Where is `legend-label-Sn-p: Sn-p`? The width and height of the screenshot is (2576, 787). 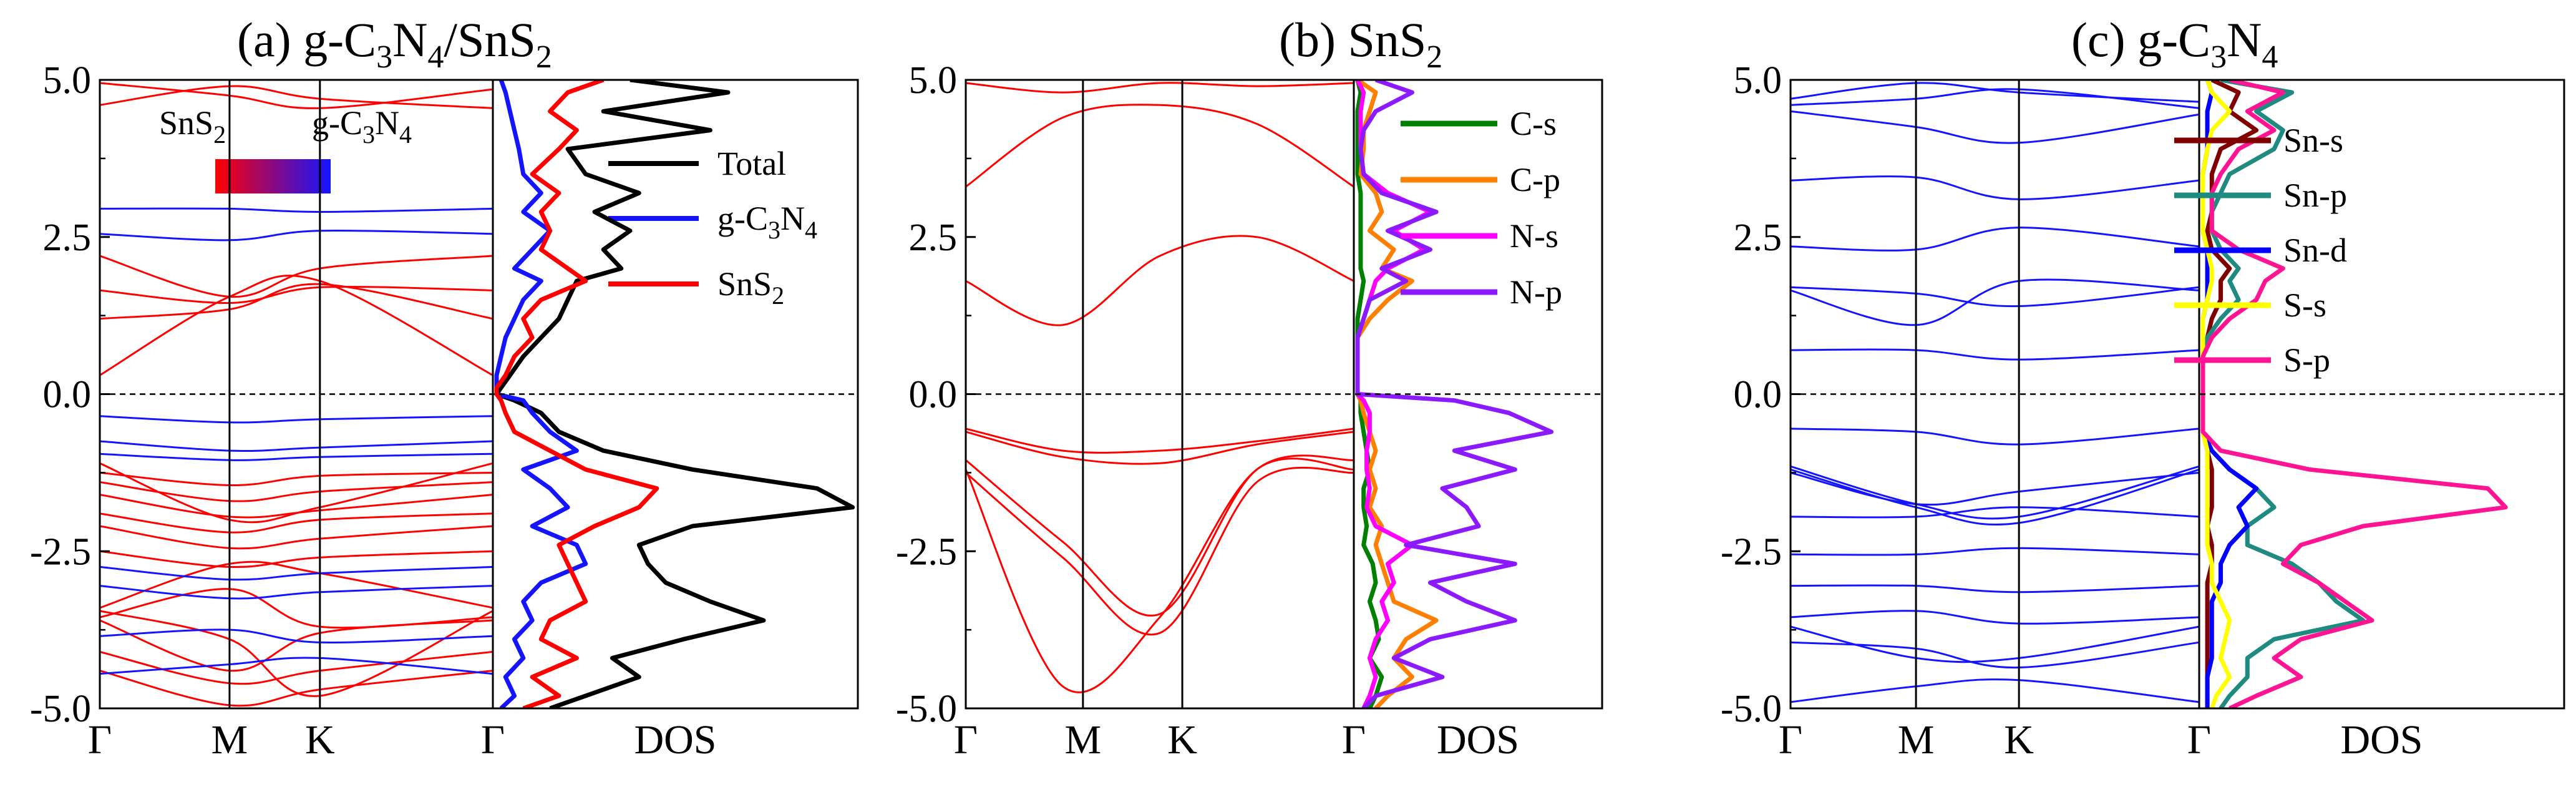
legend-label-Sn-p: Sn-p is located at coordinates (2315, 195).